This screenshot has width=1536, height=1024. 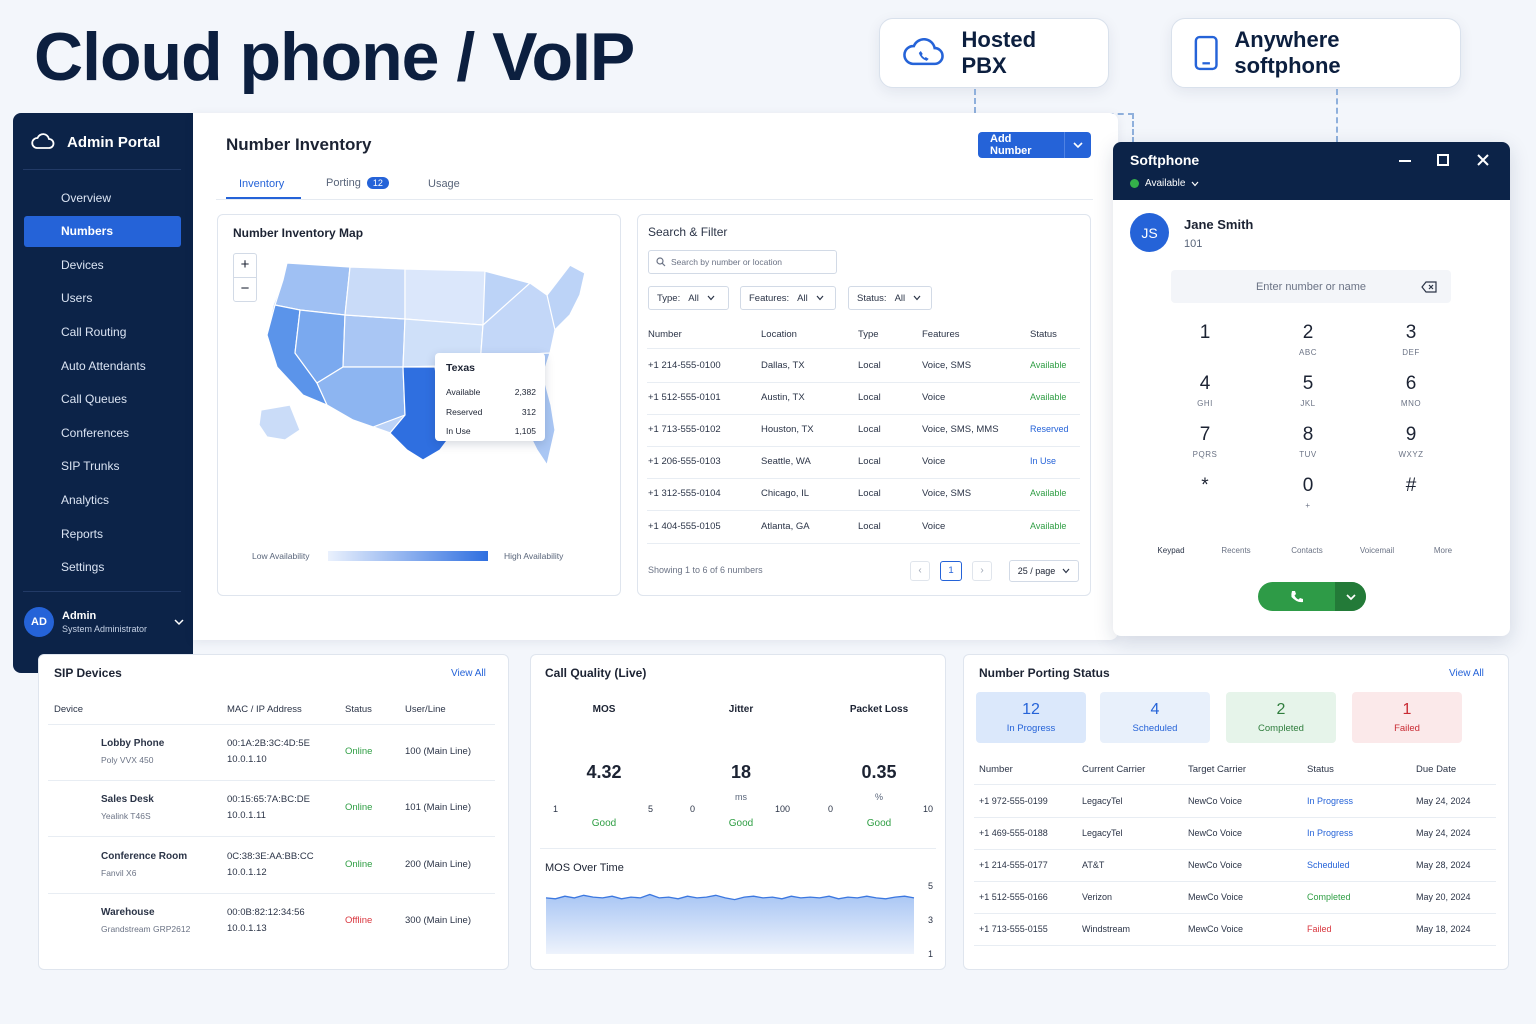 What do you see at coordinates (1106, 929) in the screenshot?
I see `table-cell: Windstream` at bounding box center [1106, 929].